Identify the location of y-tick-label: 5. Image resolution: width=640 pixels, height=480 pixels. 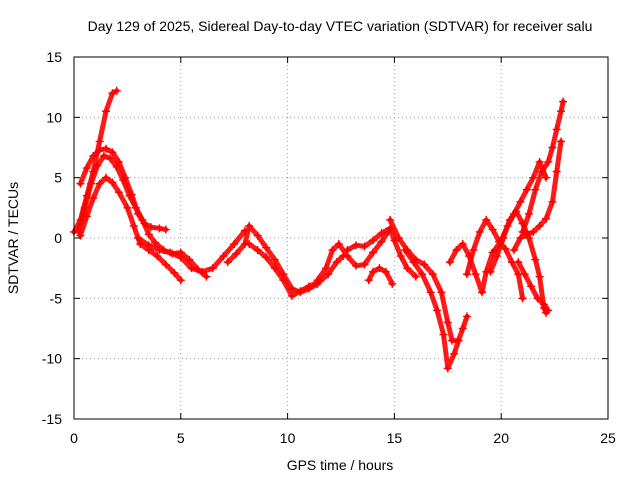
(58, 178).